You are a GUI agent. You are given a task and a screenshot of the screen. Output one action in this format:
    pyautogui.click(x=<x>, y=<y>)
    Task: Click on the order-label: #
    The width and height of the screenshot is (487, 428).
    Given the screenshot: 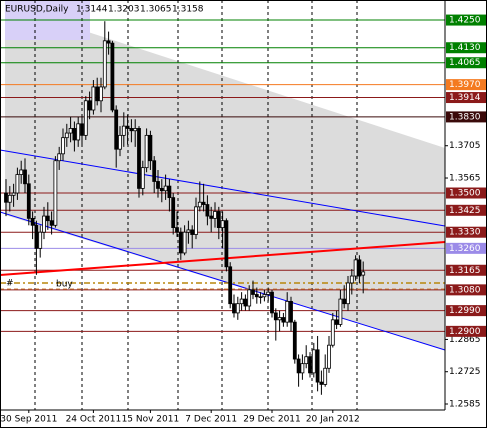 What is the action you would take?
    pyautogui.click(x=10, y=284)
    